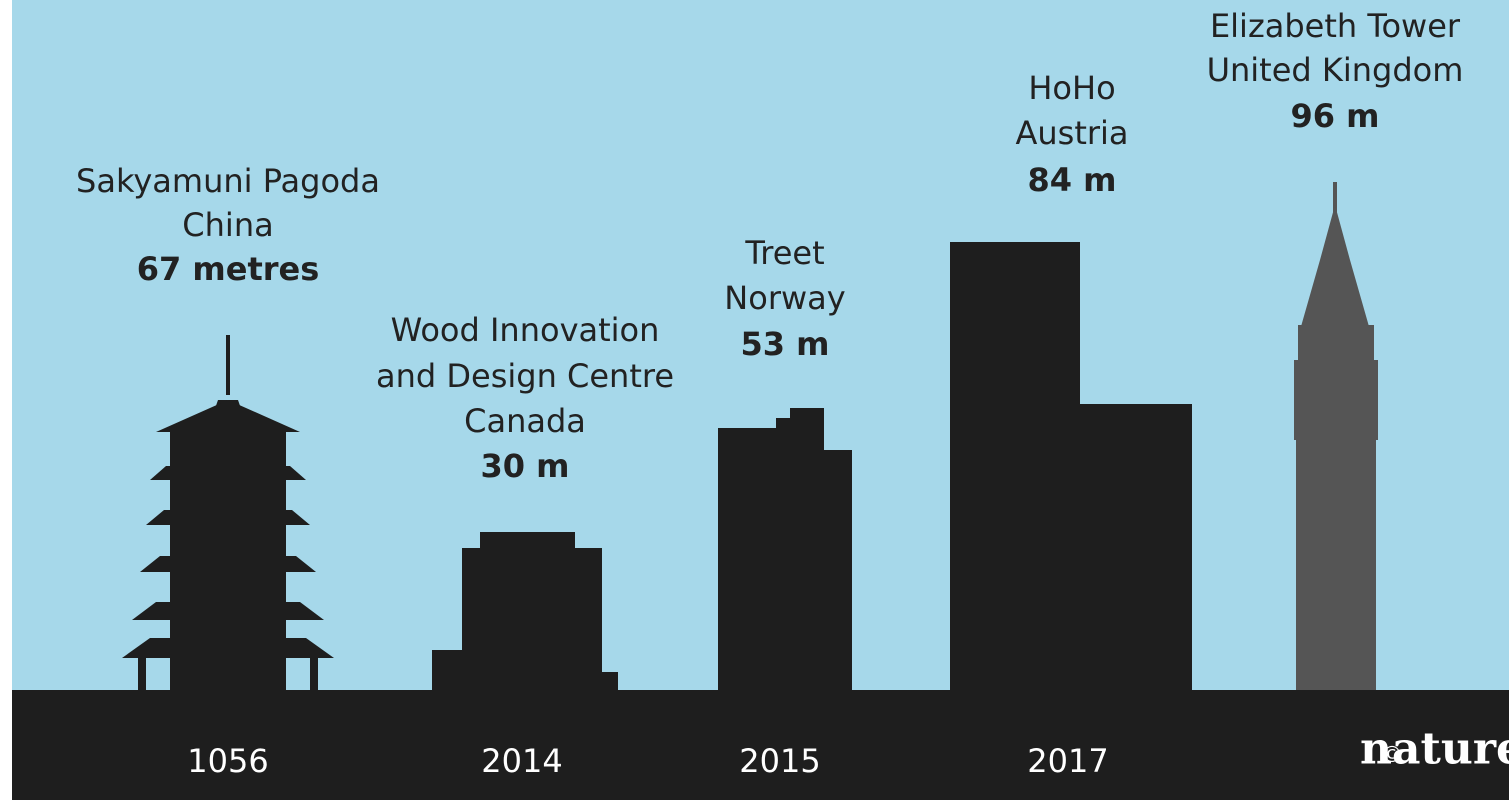 The image size is (1509, 804). I want to click on building-height: 53 m, so click(784, 344).